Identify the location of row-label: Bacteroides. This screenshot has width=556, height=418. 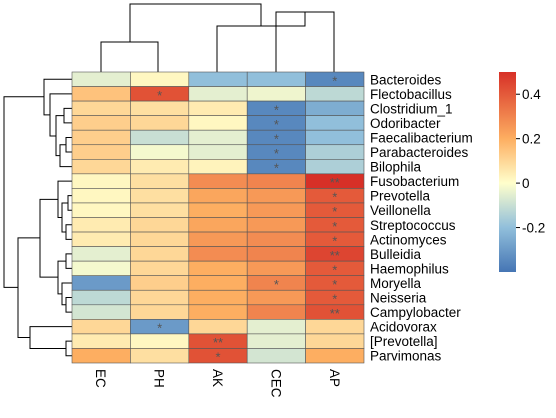
(406, 79).